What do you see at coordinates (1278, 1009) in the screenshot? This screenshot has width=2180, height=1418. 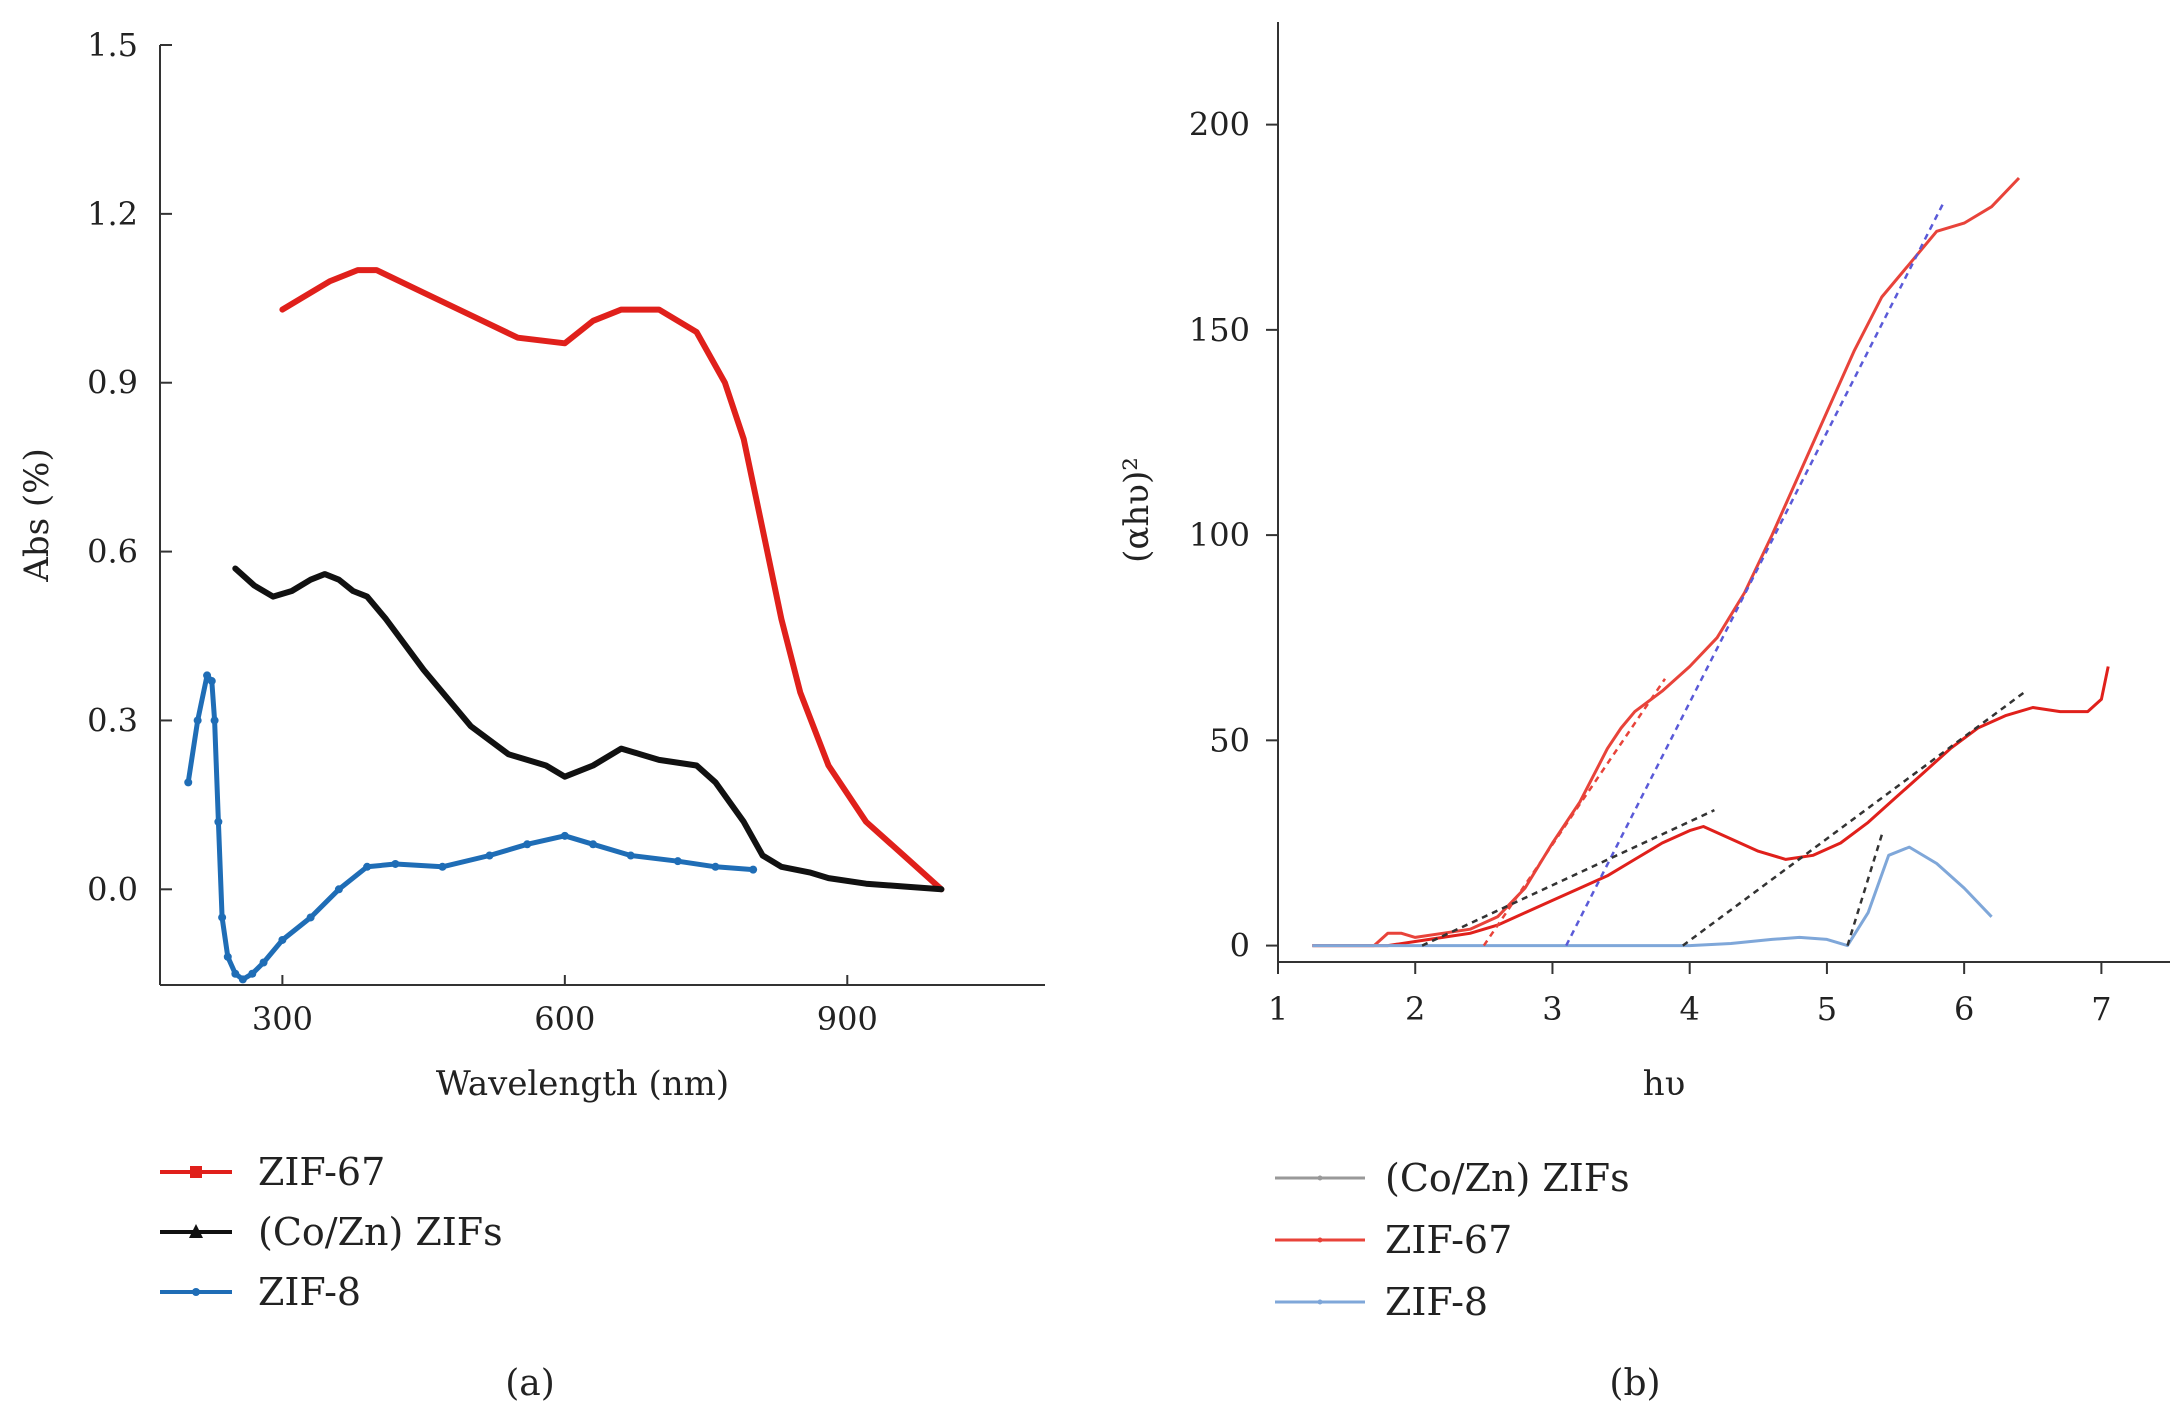 I see `x-tick-label: 1` at bounding box center [1278, 1009].